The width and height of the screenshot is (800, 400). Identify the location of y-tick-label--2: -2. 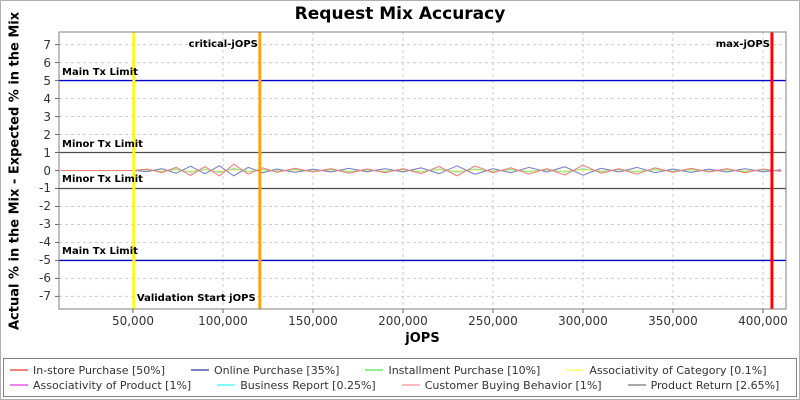
(45, 206).